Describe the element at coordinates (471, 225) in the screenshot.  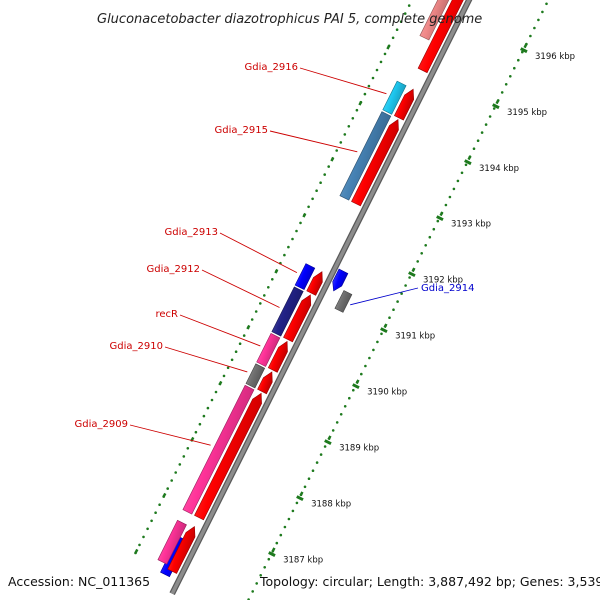
I see `scale-label: 3193 kbp` at that location.